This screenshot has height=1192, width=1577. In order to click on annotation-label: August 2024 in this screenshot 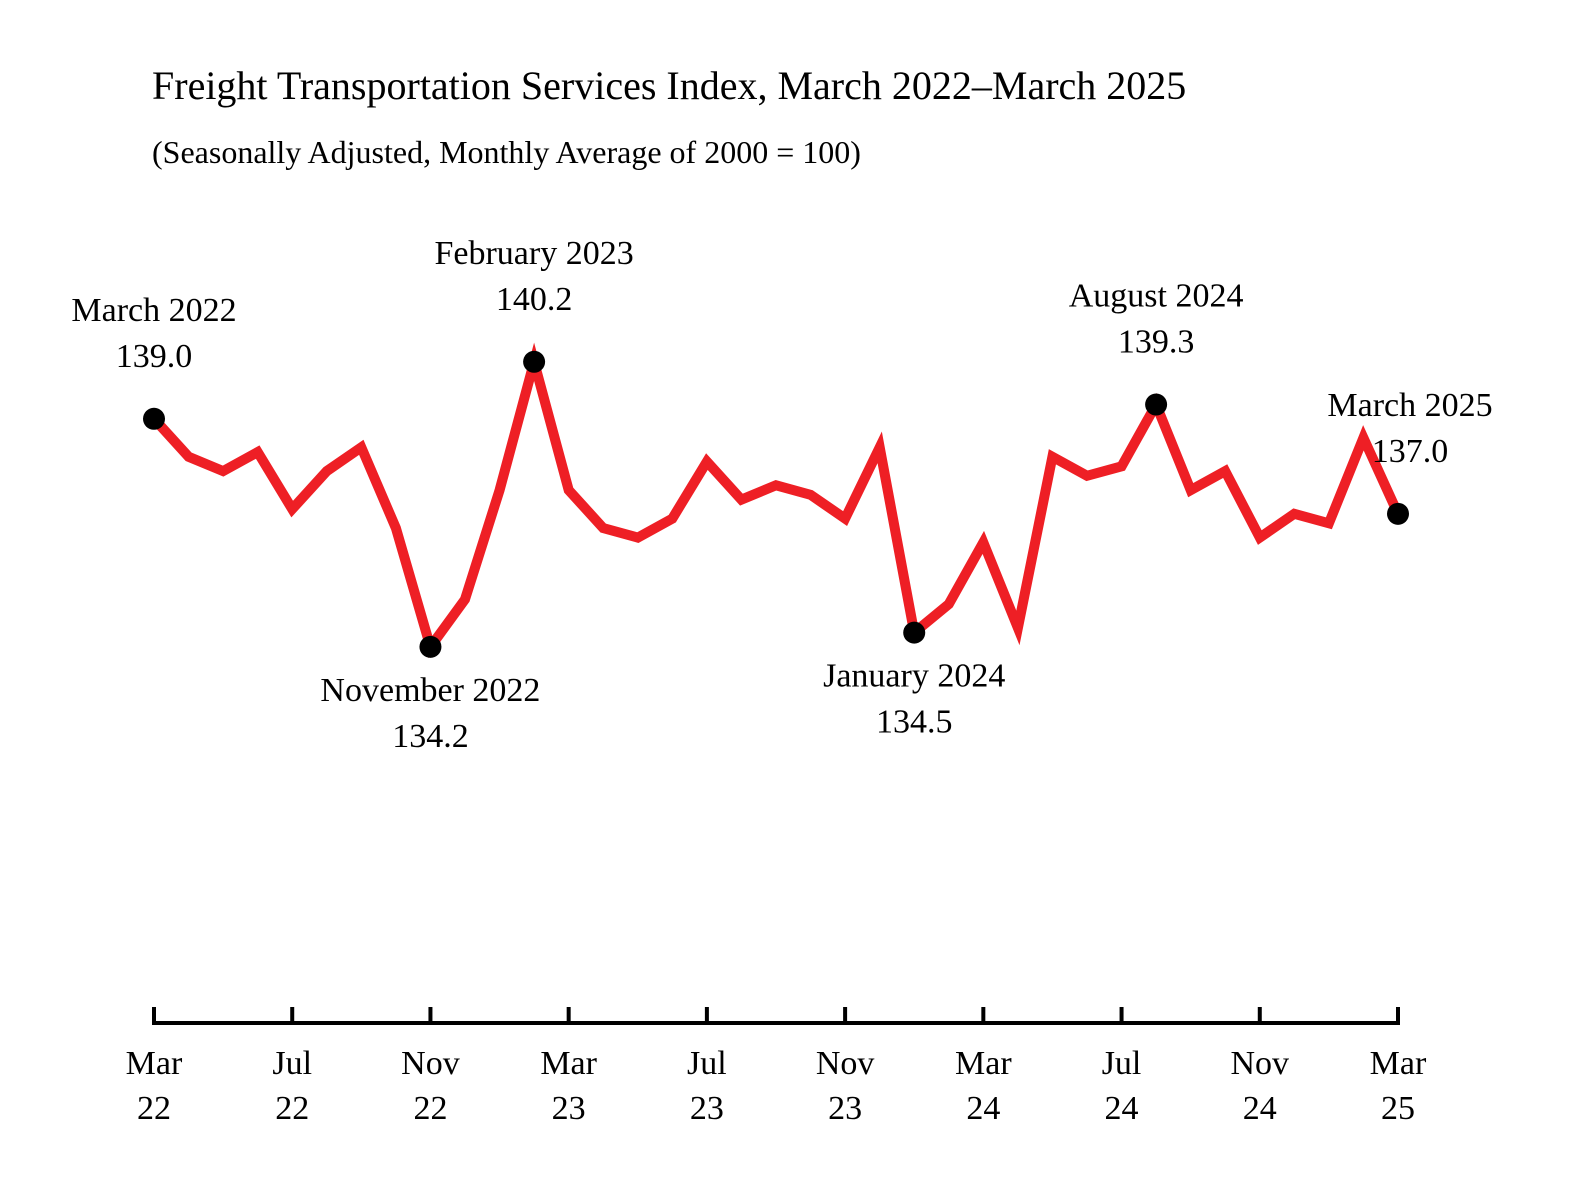, I will do `click(1156, 296)`.